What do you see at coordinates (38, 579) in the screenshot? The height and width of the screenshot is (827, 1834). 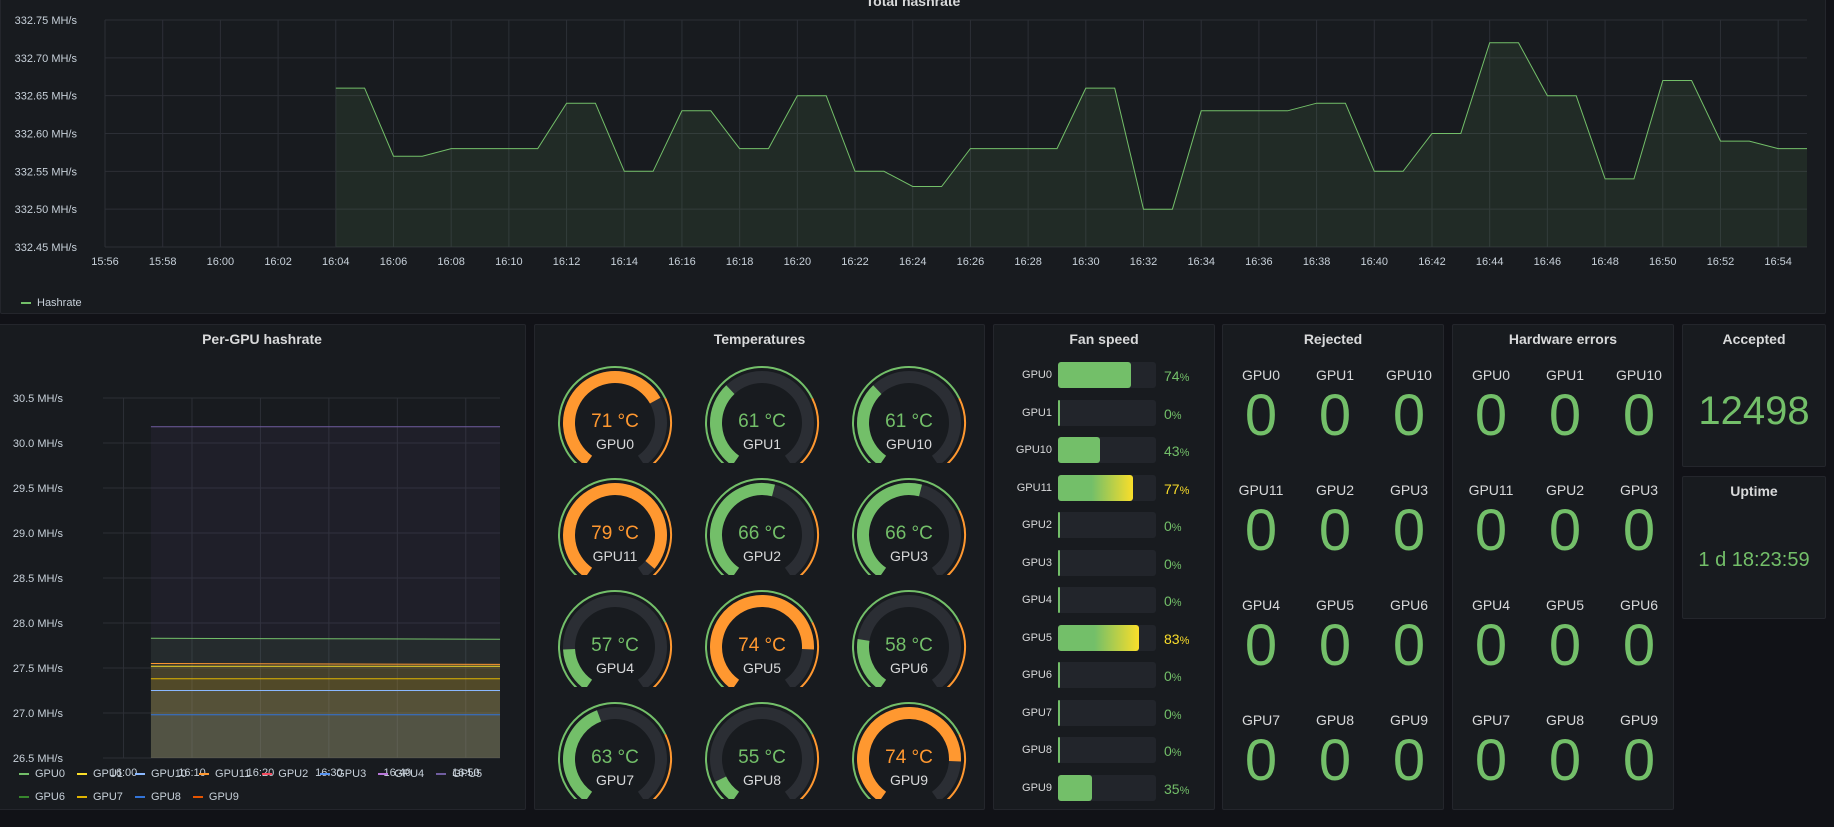 I see `y-tick-label: 28.5 MH/s` at bounding box center [38, 579].